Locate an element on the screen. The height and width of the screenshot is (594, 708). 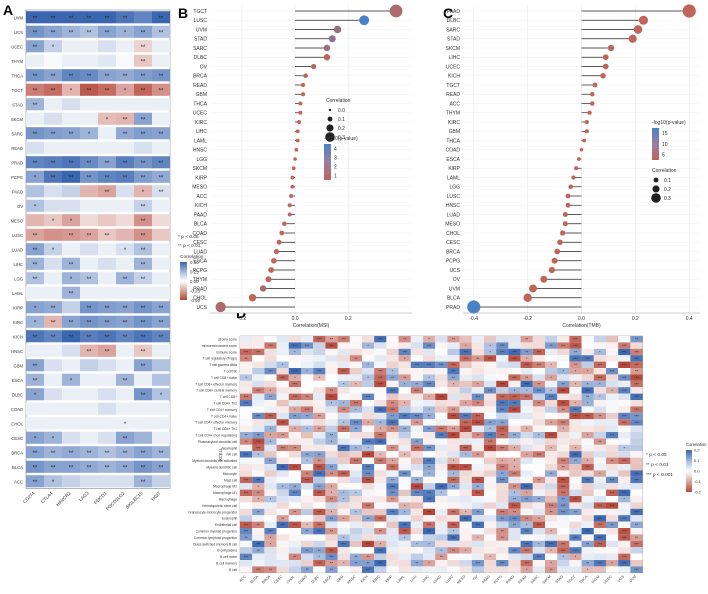
column-label: LGG is located at coordinates (413, 579).